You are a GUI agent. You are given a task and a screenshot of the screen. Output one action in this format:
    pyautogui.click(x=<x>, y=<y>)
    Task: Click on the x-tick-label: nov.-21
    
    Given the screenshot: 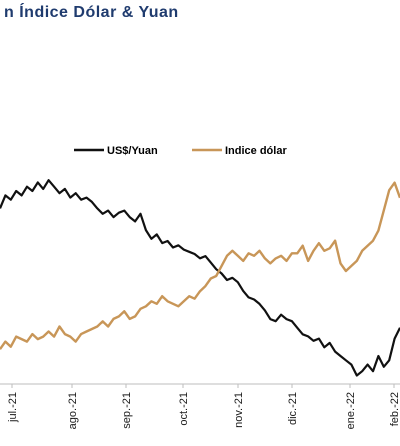 What is the action you would take?
    pyautogui.click(x=239, y=410)
    